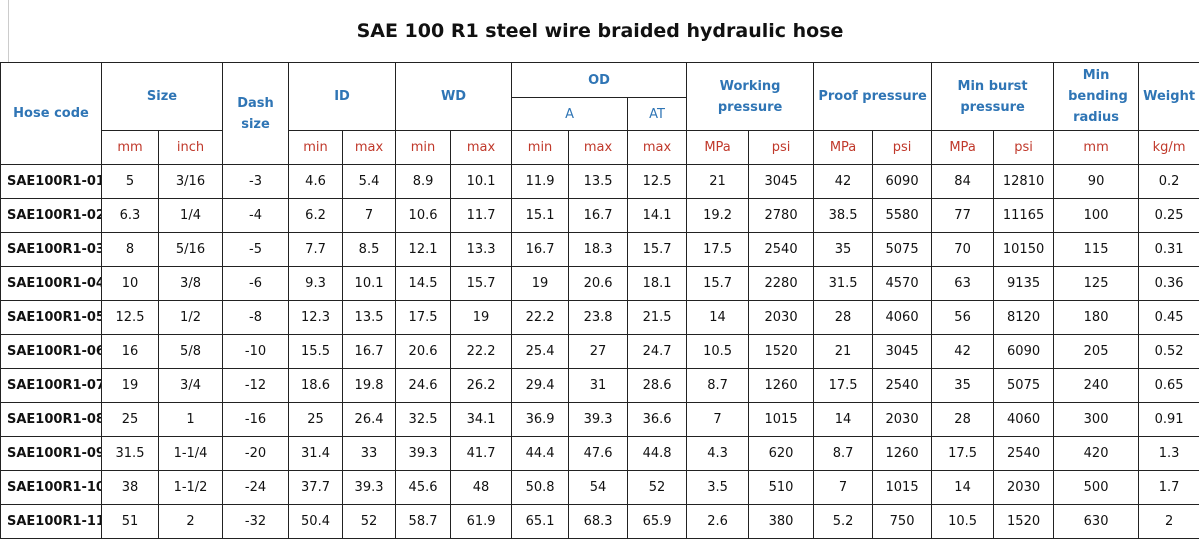  I want to click on table-cell: 3/4, so click(190, 385).